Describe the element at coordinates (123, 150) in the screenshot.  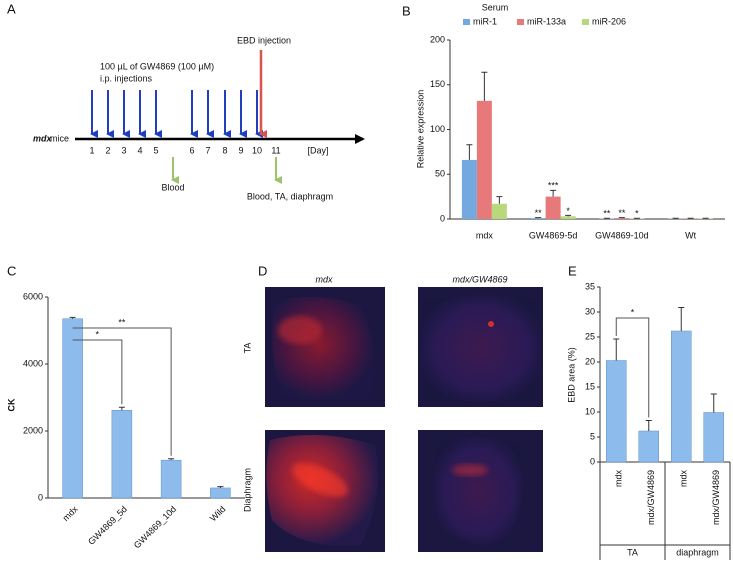
I see `day-label: 3` at that location.